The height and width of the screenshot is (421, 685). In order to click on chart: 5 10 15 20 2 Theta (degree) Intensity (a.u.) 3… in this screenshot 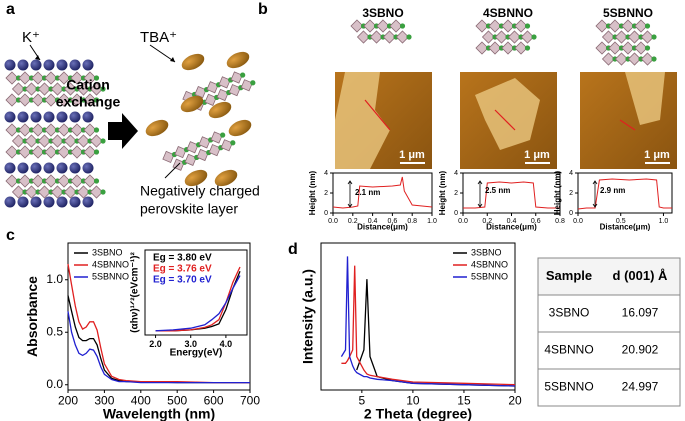, I will do `click(410, 331)`.